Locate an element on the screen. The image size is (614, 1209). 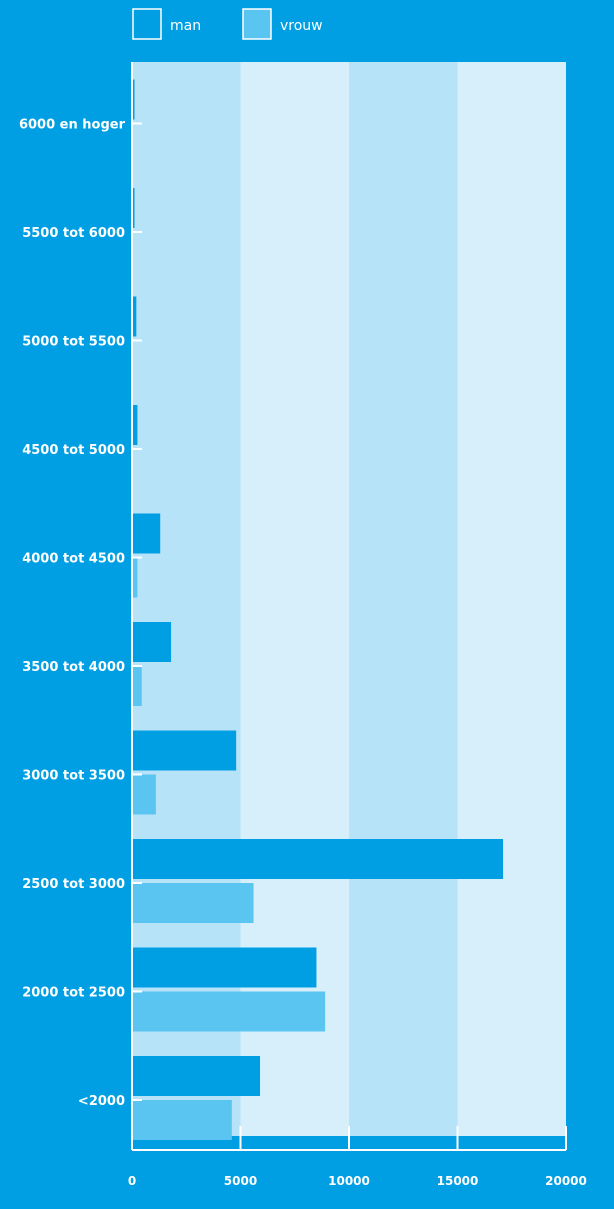
category-label-5: 4000 tot 4500 is located at coordinates (73, 559).